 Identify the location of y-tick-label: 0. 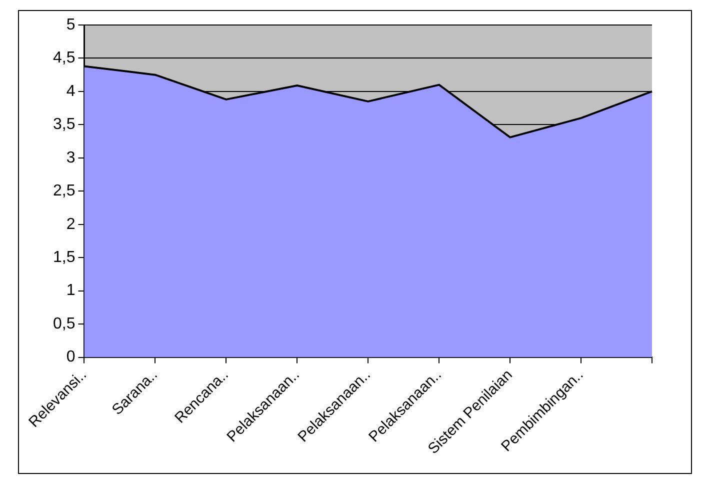
(71, 357).